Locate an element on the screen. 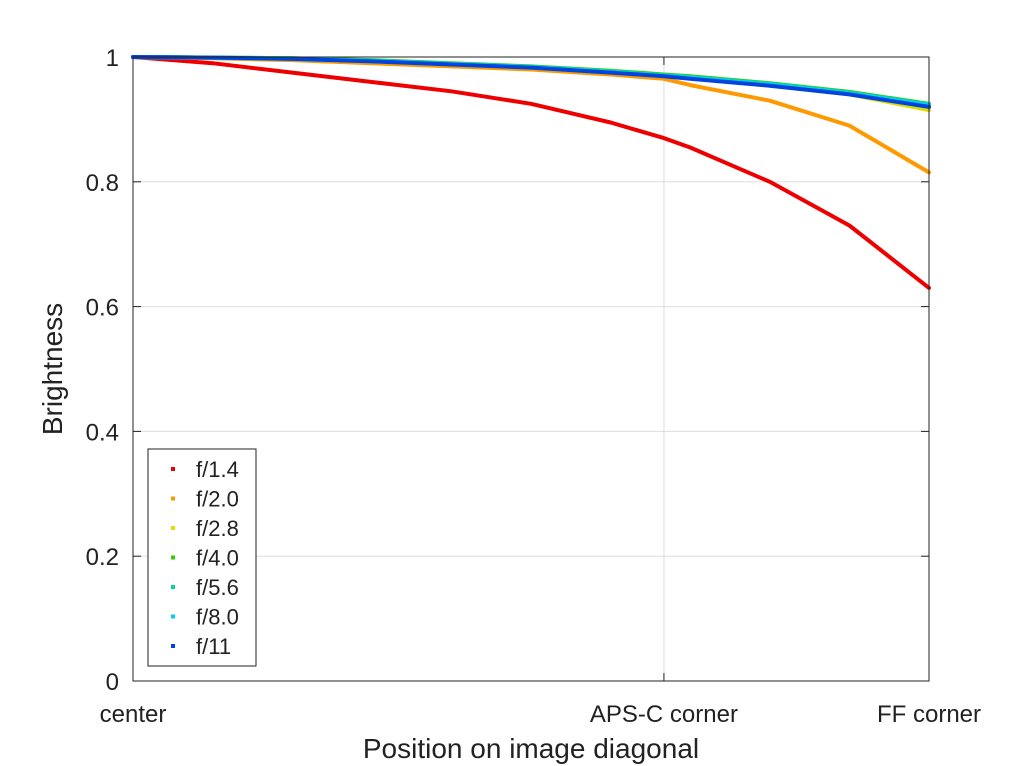 This screenshot has width=1026, height=766. legend-label: f/5.6 is located at coordinates (217, 587).